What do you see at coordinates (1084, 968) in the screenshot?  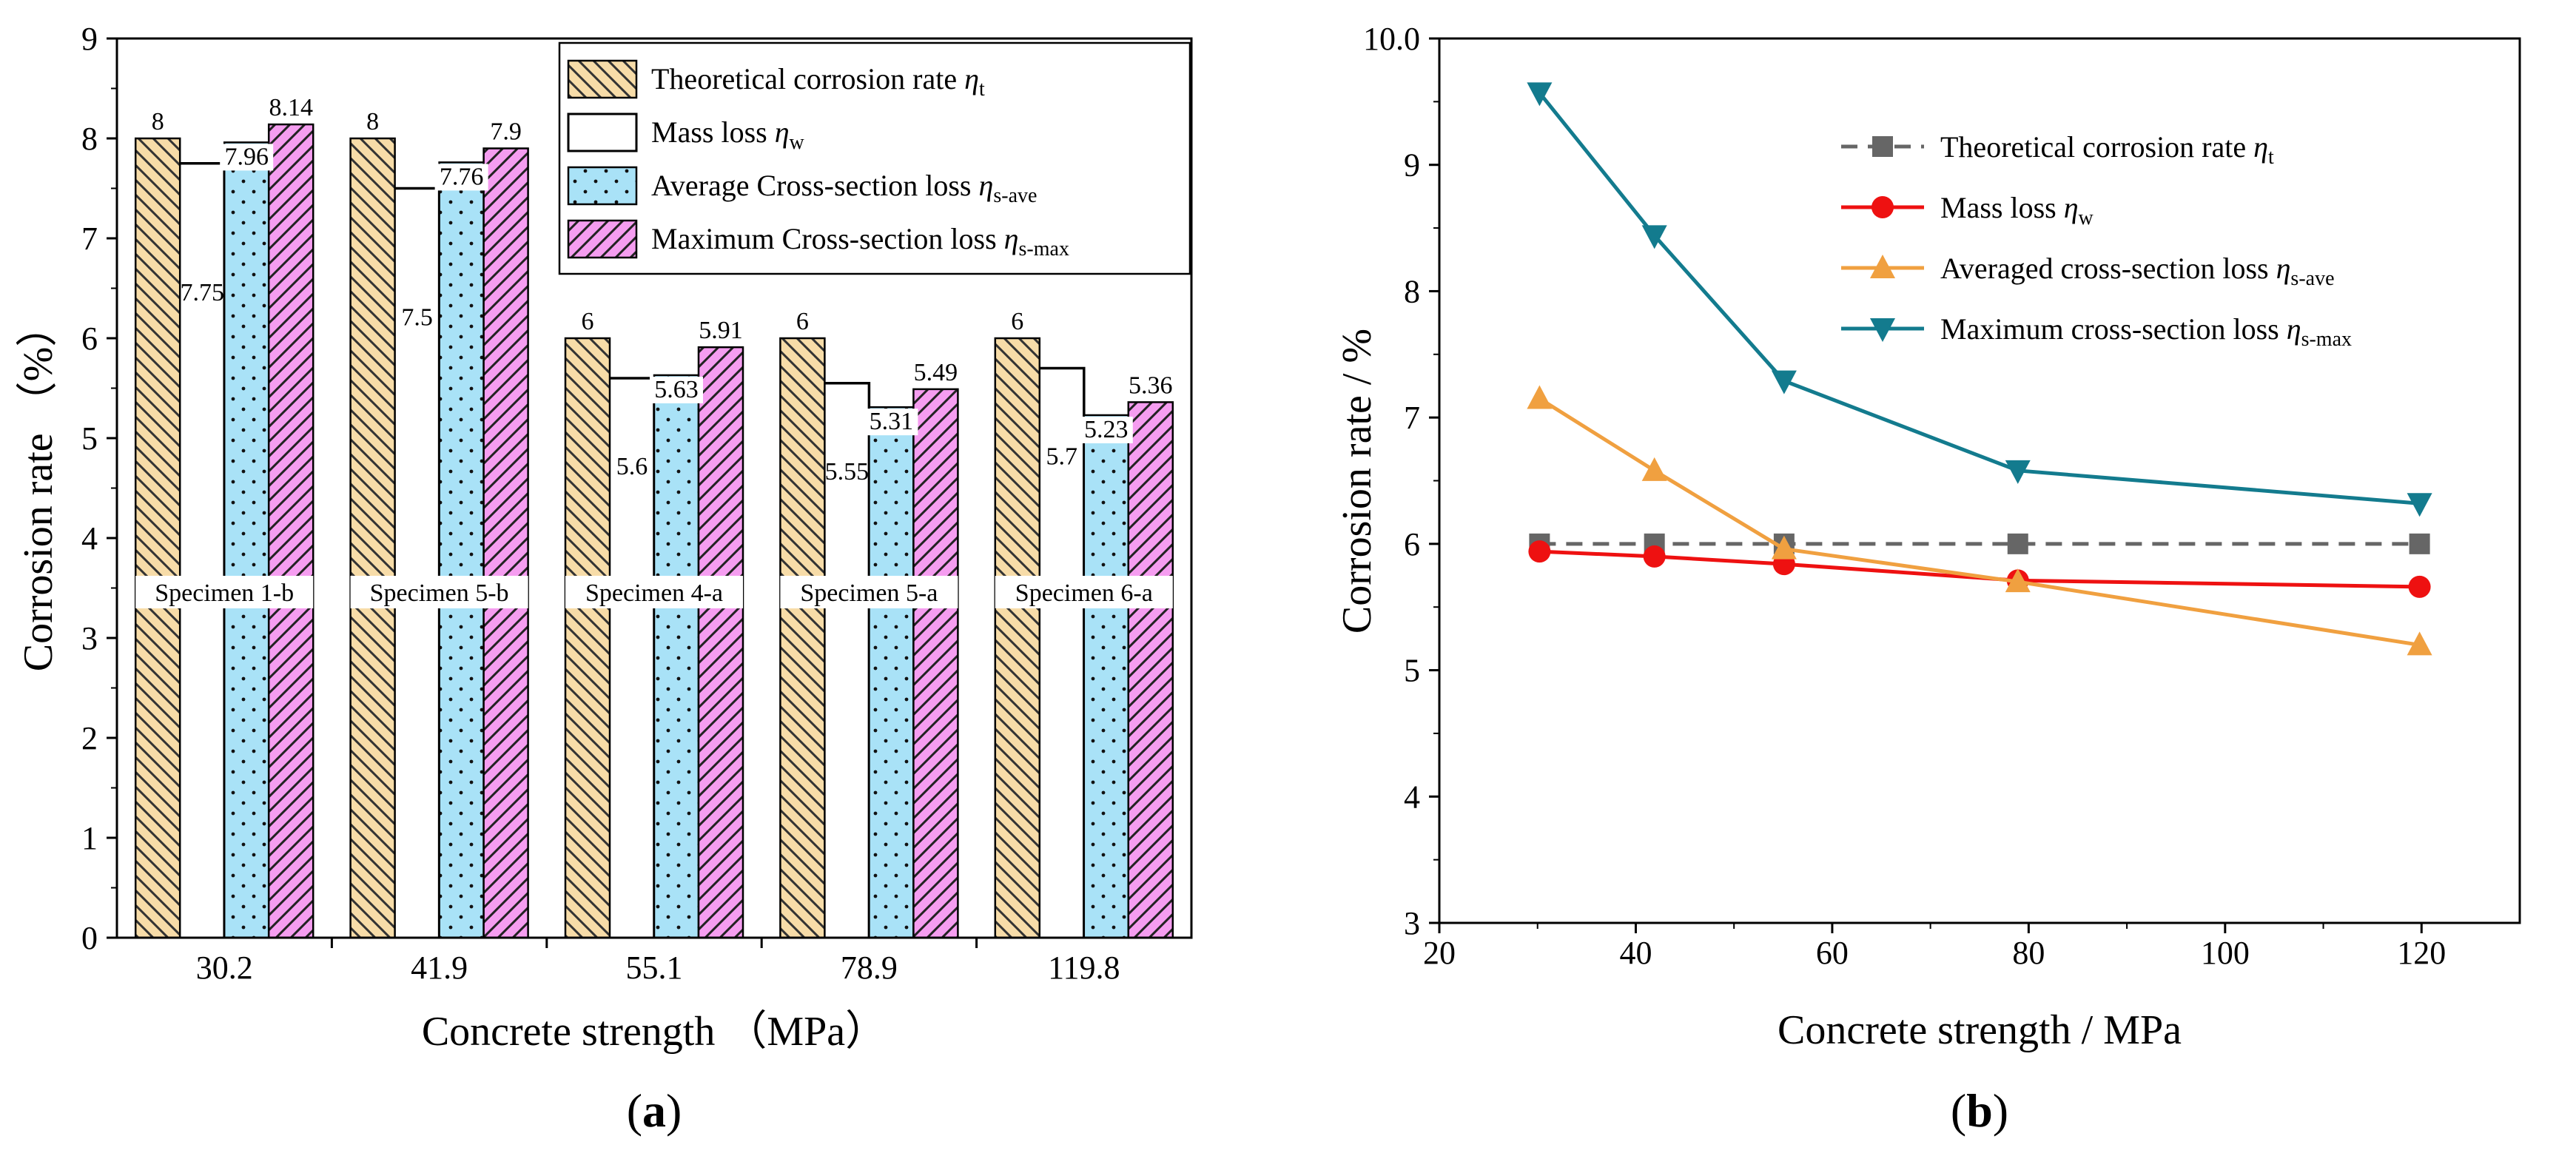 I see `panel-a-x-tick-label: 119.8` at bounding box center [1084, 968].